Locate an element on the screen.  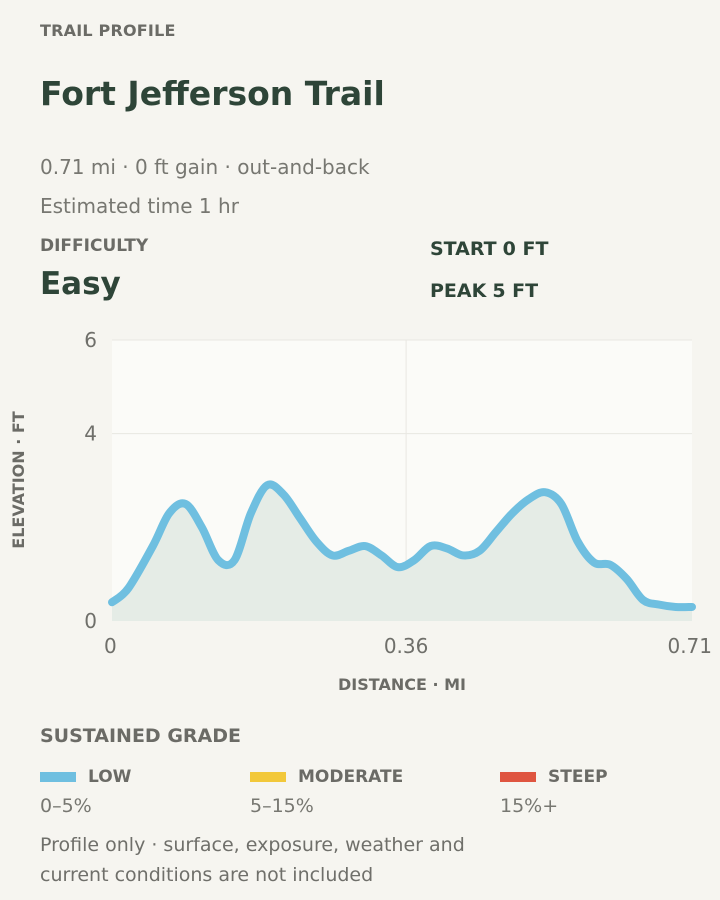
legend-item-low: LOW 0–5% is located at coordinates (85, 791).